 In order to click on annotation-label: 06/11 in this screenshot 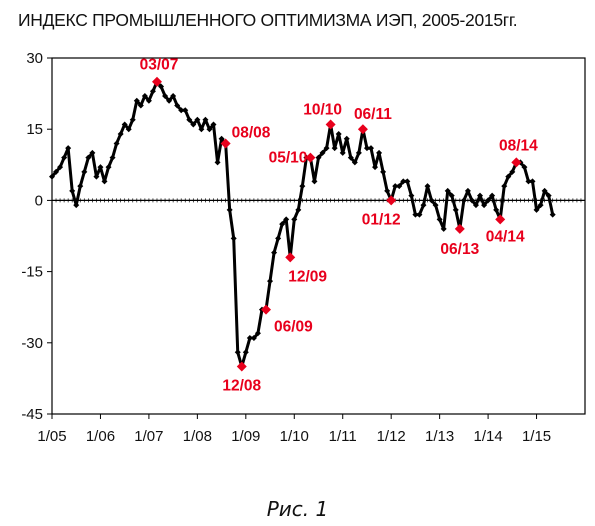, I will do `click(373, 114)`.